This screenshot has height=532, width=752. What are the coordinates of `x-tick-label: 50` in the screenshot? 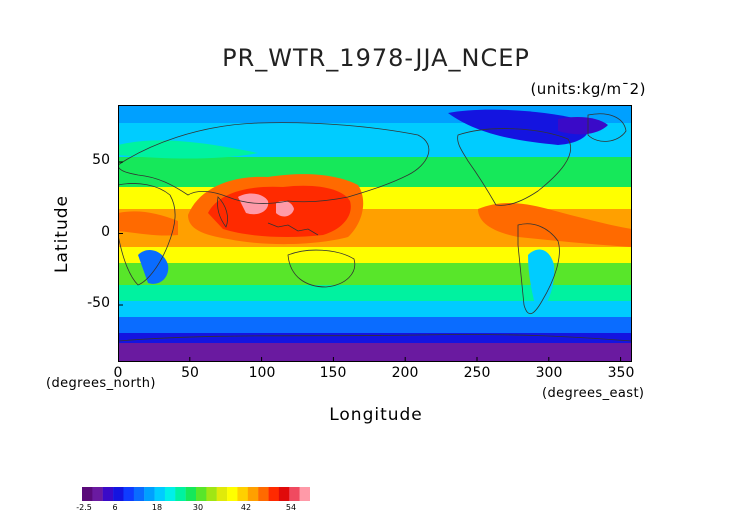 It's located at (190, 373).